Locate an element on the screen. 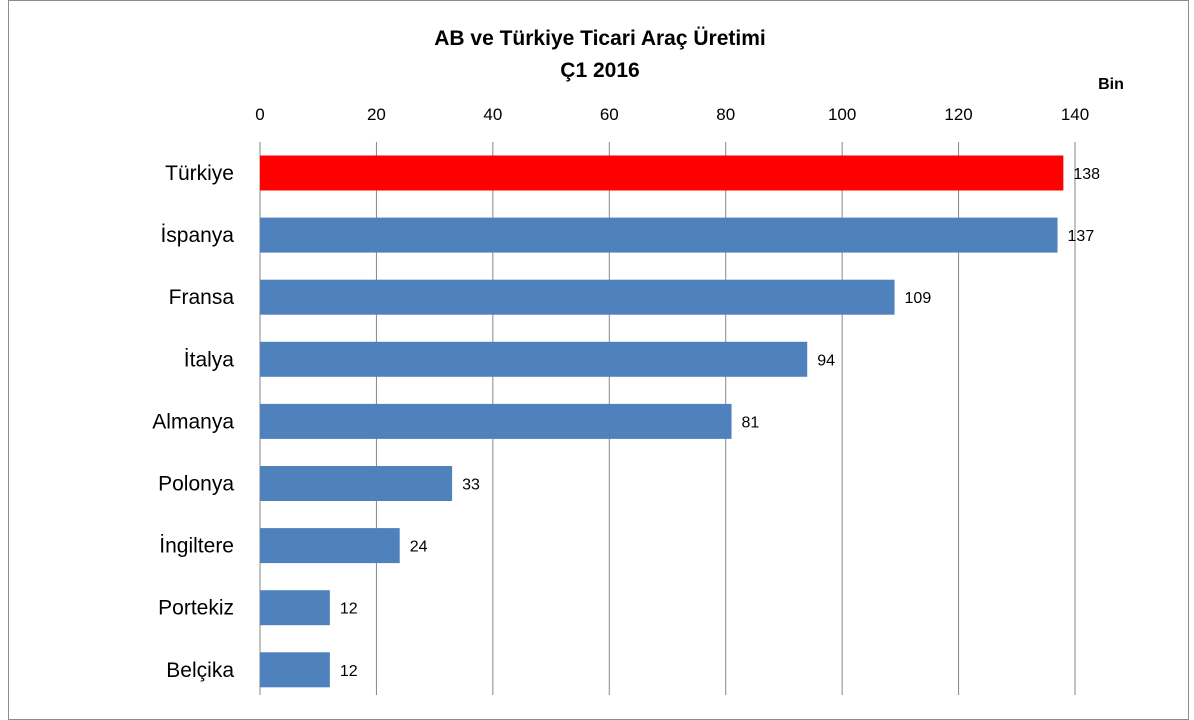 This screenshot has width=1194, height=720. x-axis-tick-labels: 0 20 40 60 80 100 120 140 is located at coordinates (672, 114).